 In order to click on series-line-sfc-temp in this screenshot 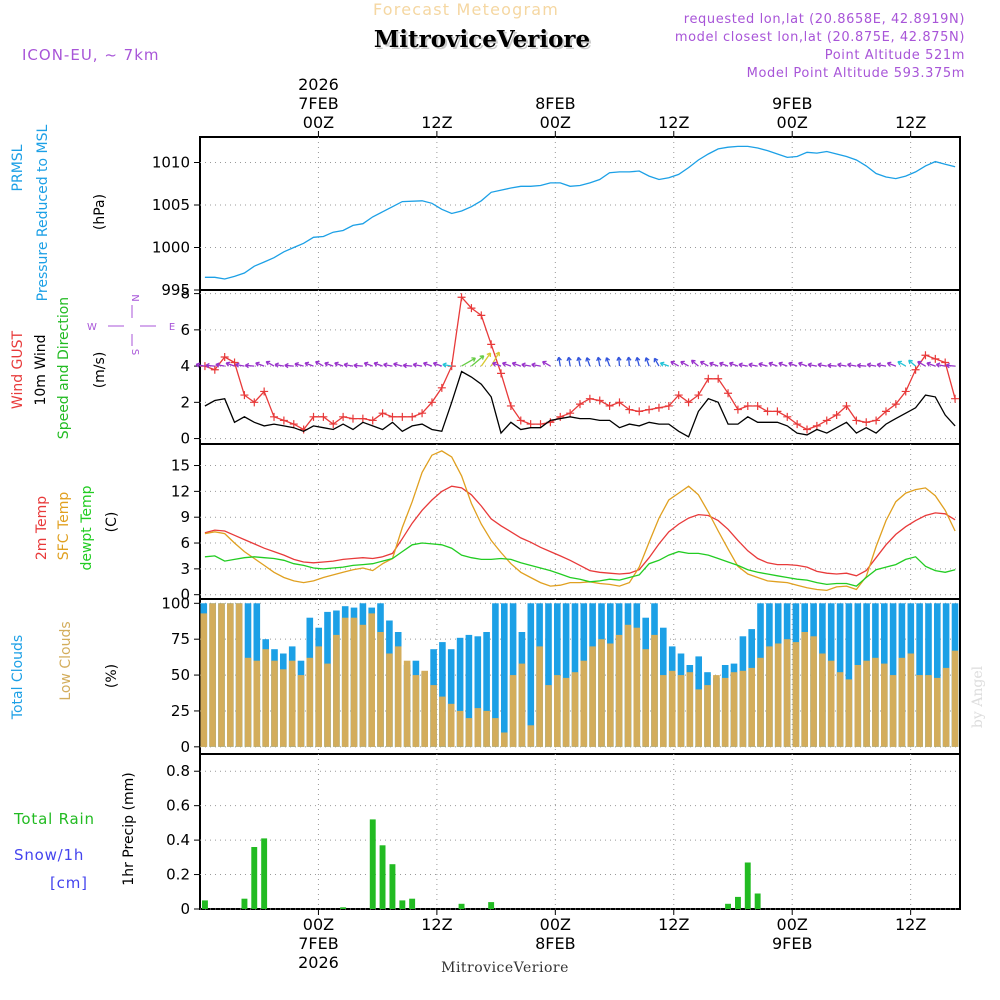, I will do `click(580, 521)`.